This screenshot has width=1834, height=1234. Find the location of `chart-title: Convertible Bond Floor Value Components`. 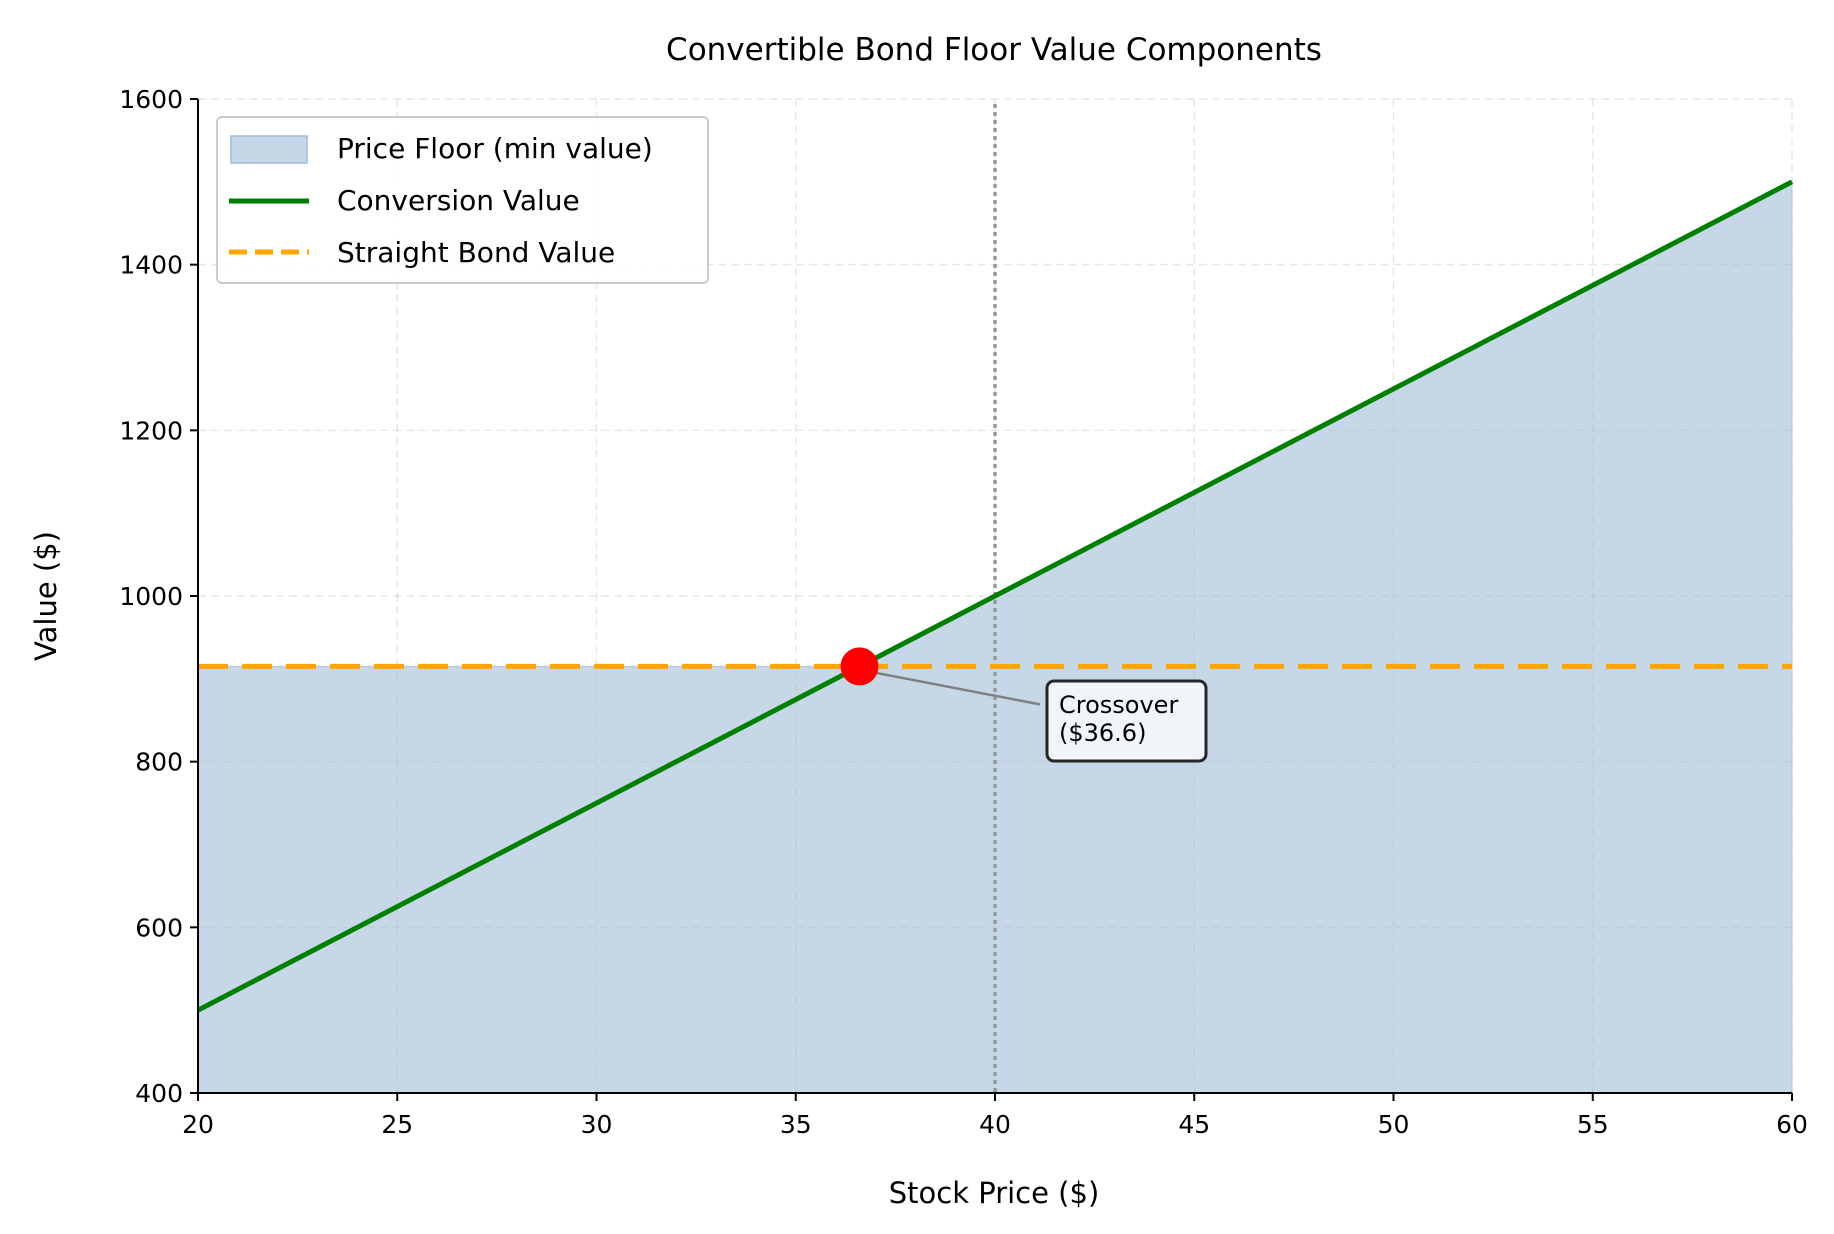

chart-title: Convertible Bond Floor Value Components is located at coordinates (994, 50).